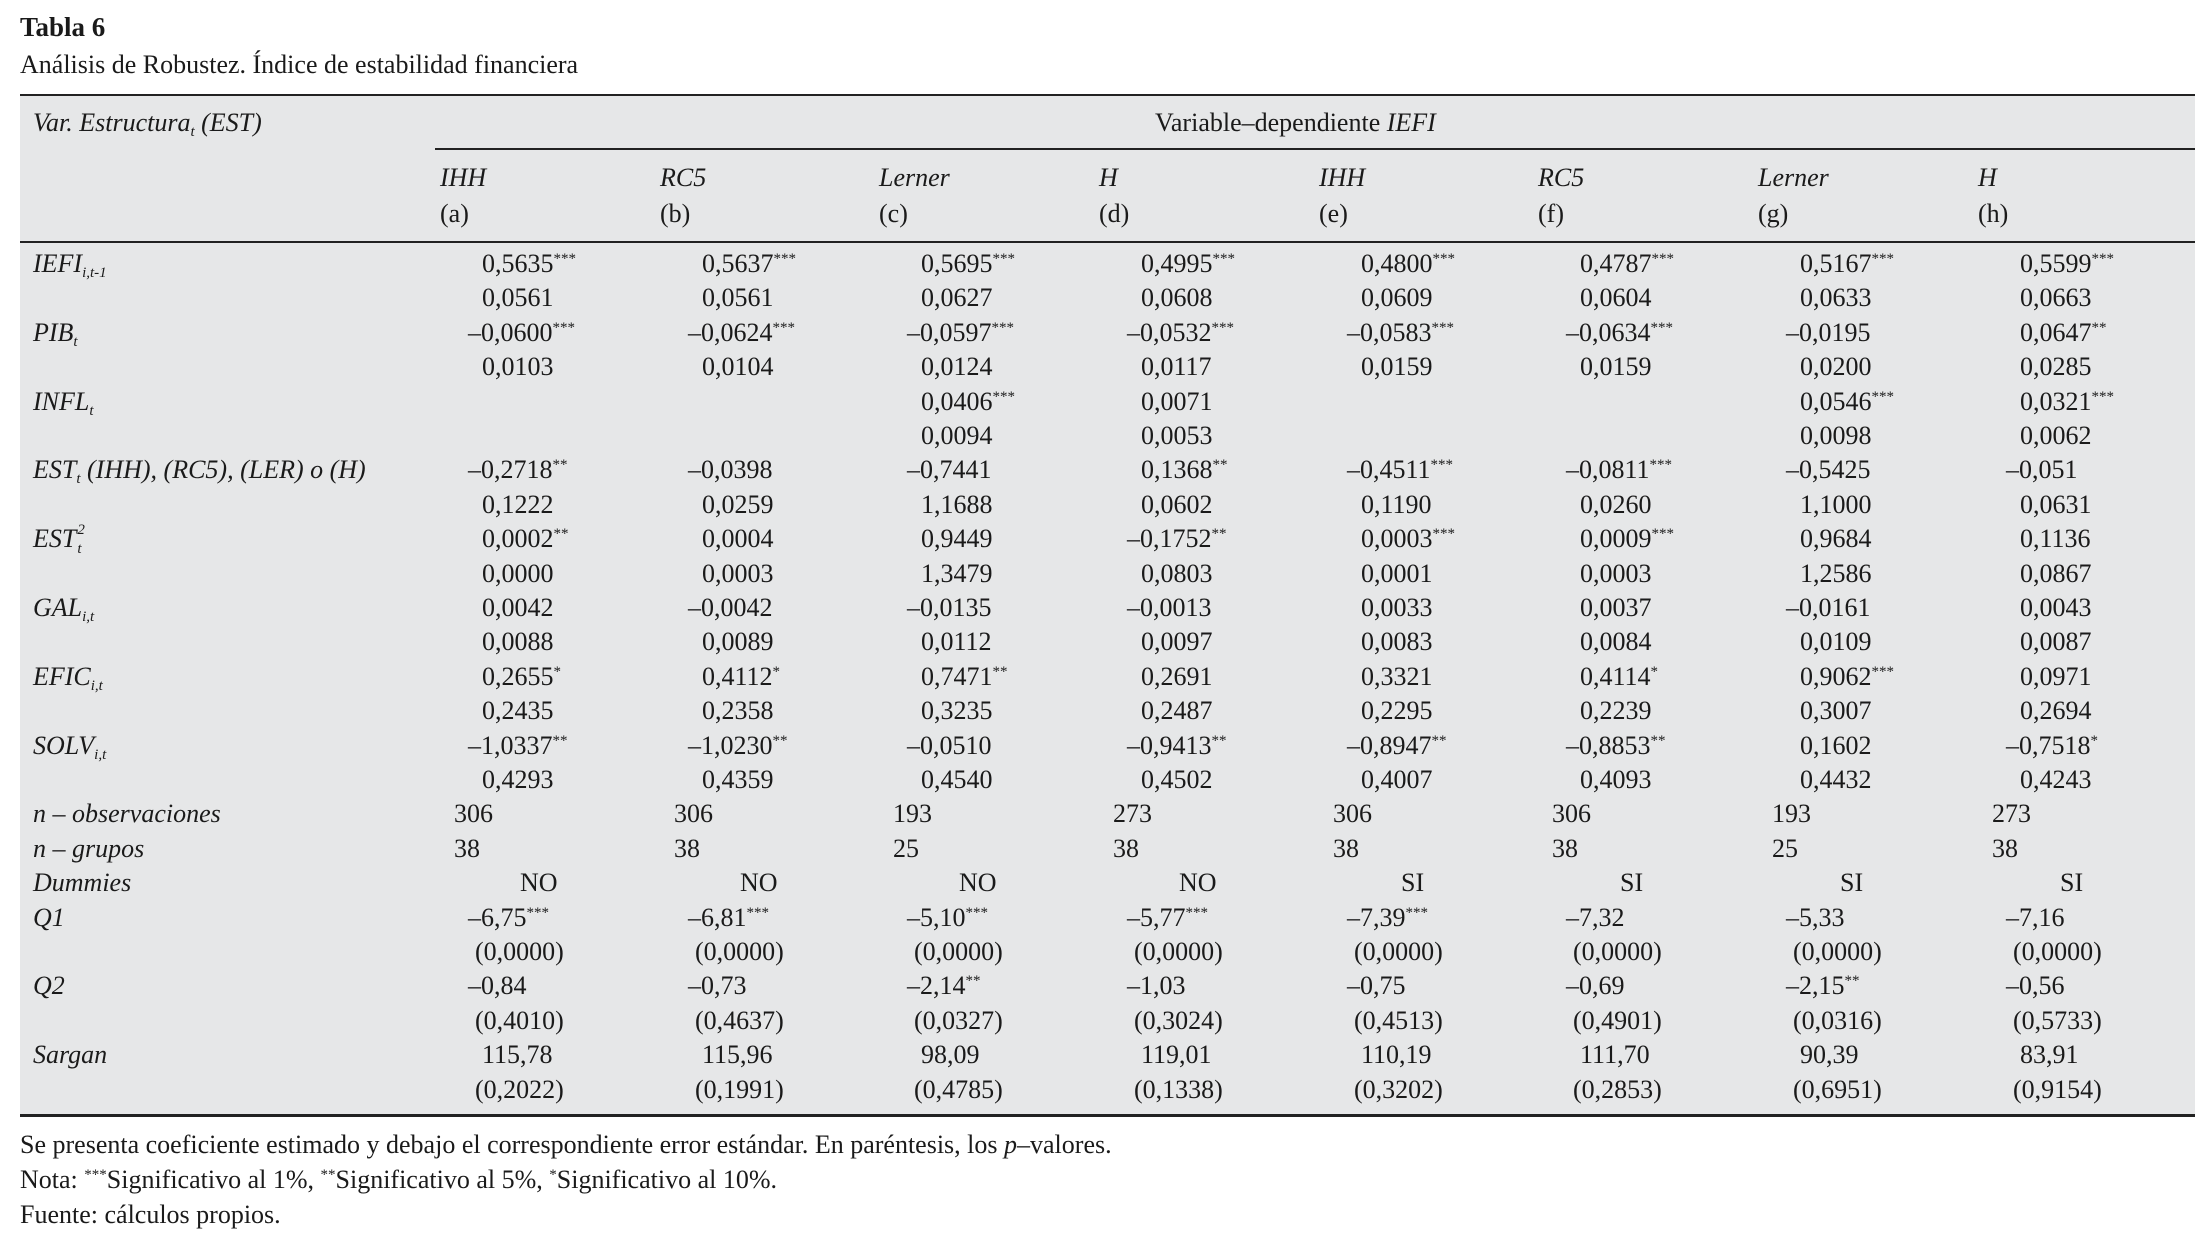 This screenshot has height=1241, width=2212. Describe the element at coordinates (518, 779) in the screenshot. I see `std-error-cell: 0,4293` at that location.